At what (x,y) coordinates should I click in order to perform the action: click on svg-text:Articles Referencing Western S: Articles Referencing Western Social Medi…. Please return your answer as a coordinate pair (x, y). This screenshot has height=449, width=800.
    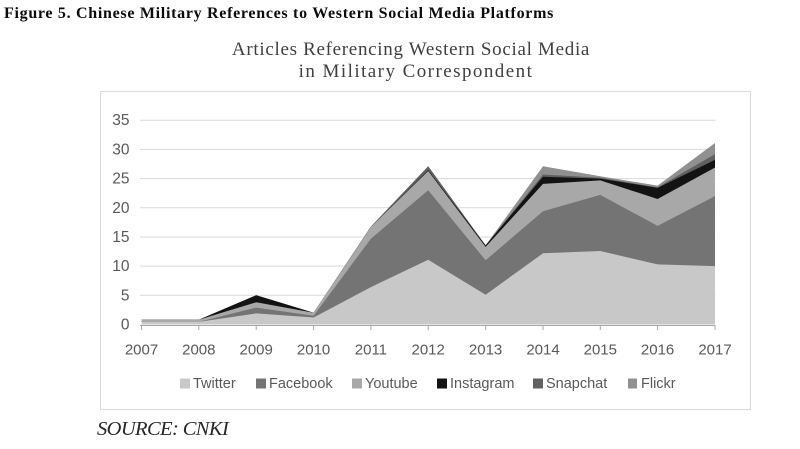
    Looking at the image, I should click on (411, 49).